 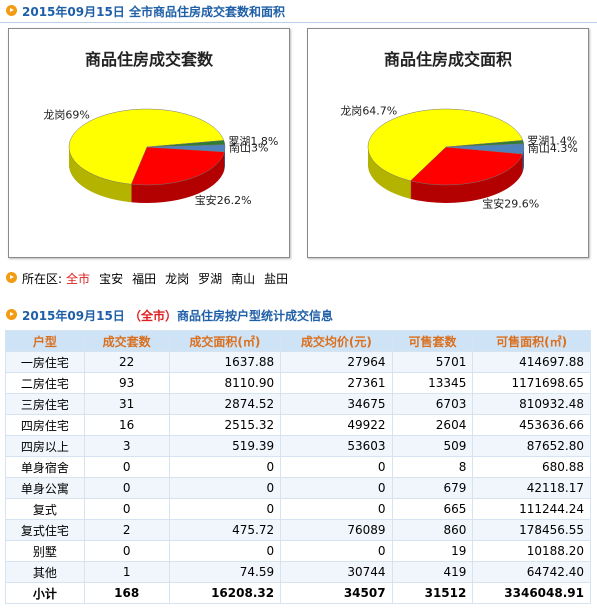 What do you see at coordinates (243, 279) in the screenshot?
I see `district-link: 南山` at bounding box center [243, 279].